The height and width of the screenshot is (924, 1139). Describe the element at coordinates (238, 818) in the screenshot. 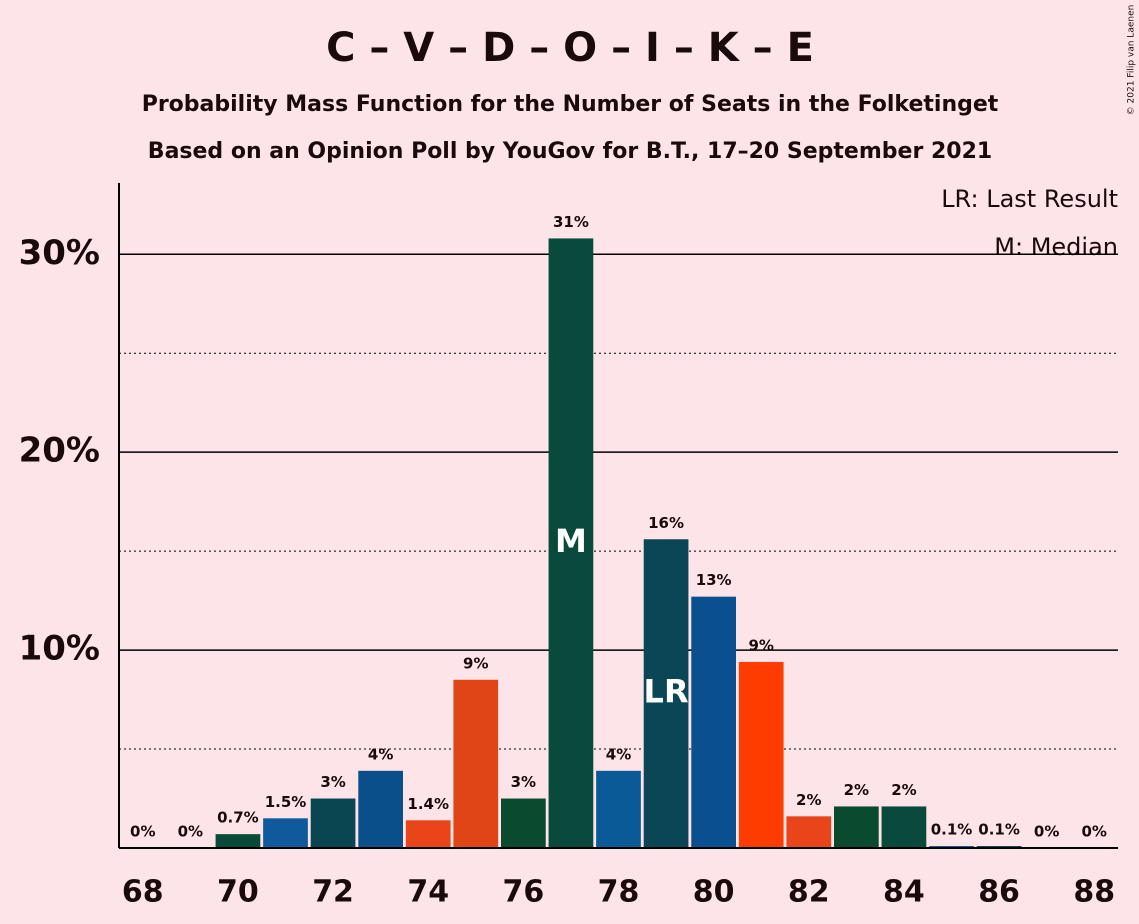

I see `value-label: 0.7%` at that location.